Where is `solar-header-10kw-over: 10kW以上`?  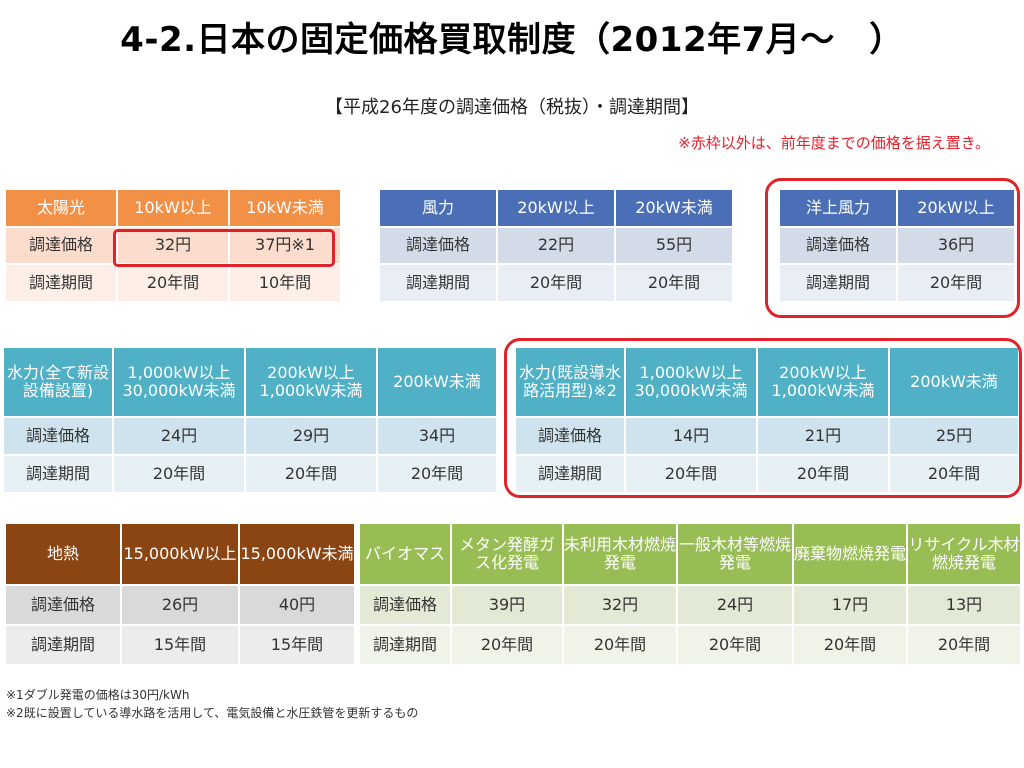
solar-header-10kw-over: 10kW以上 is located at coordinates (173, 208).